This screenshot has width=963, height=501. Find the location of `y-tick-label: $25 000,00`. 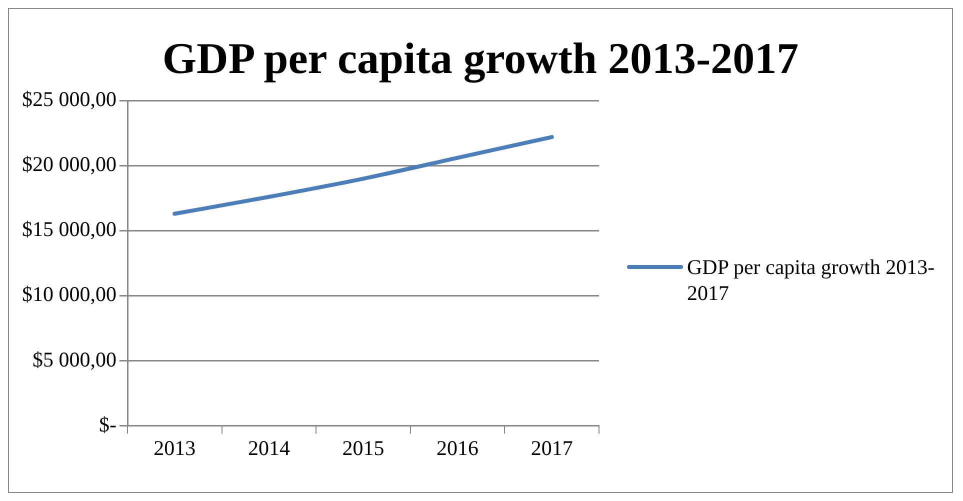

y-tick-label: $25 000,00 is located at coordinates (69, 99).